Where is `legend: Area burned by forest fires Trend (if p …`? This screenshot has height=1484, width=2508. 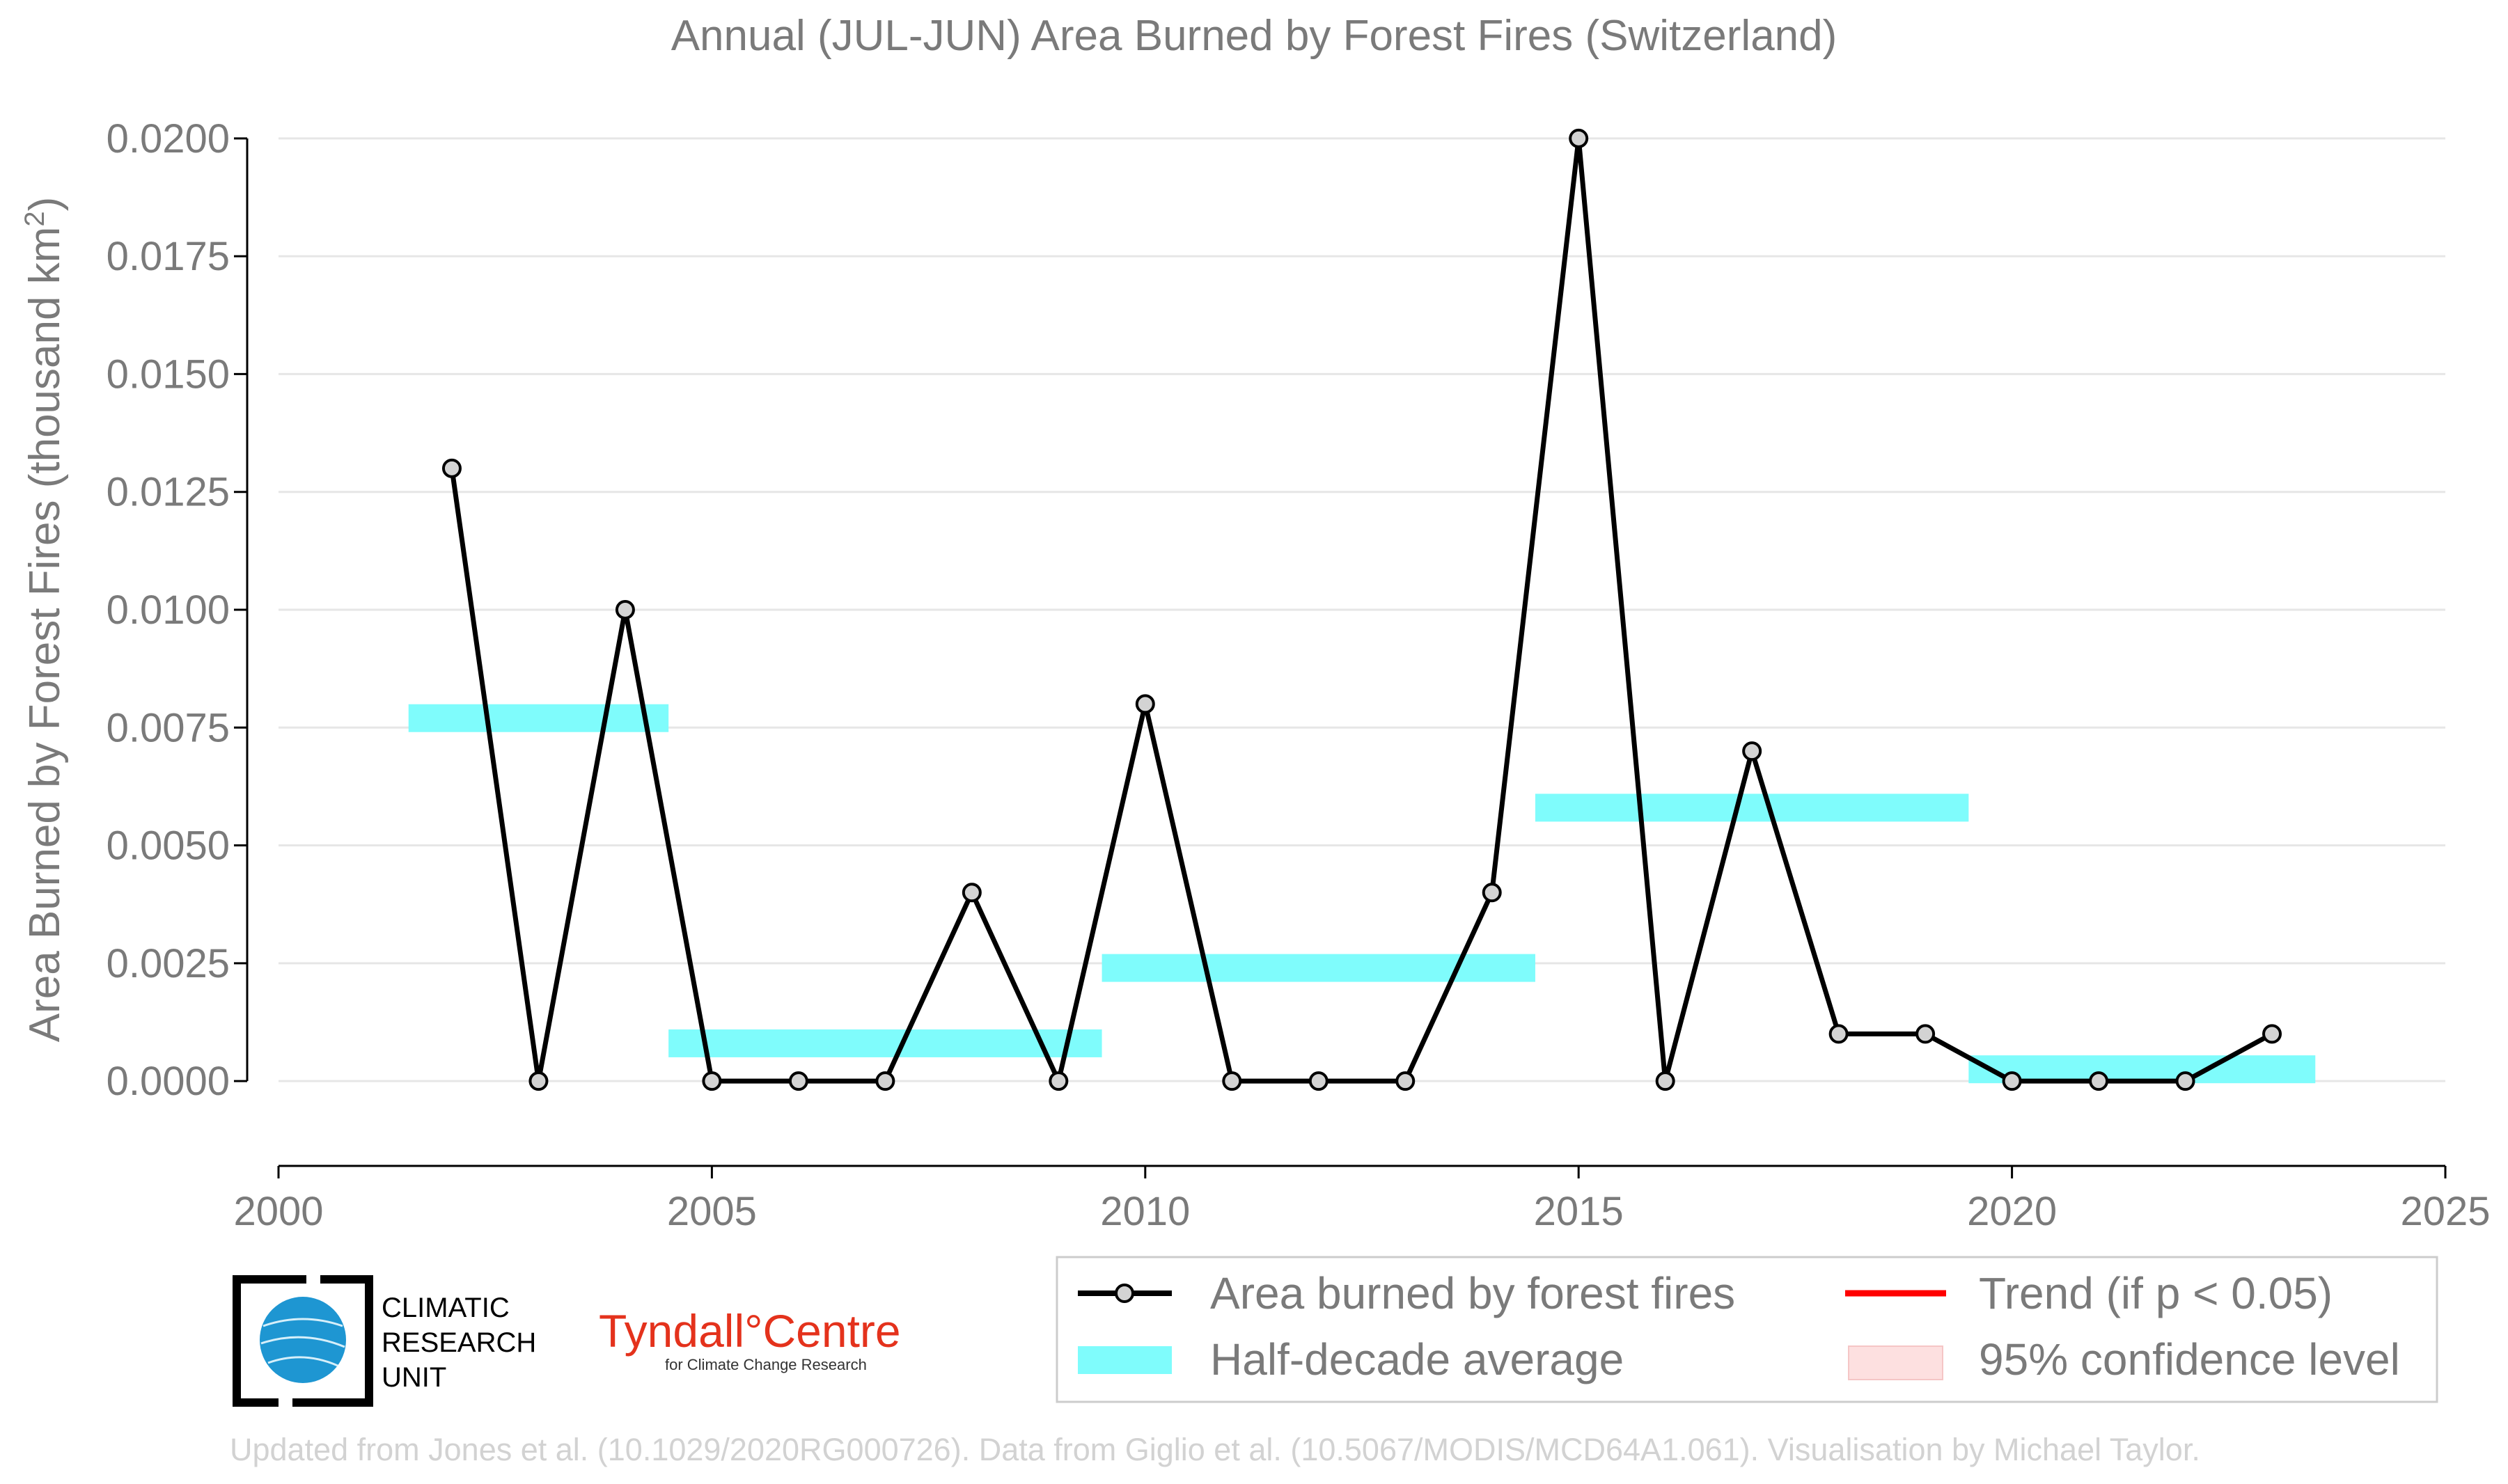
legend: Area burned by forest fires Trend (if p … is located at coordinates (1747, 1329).